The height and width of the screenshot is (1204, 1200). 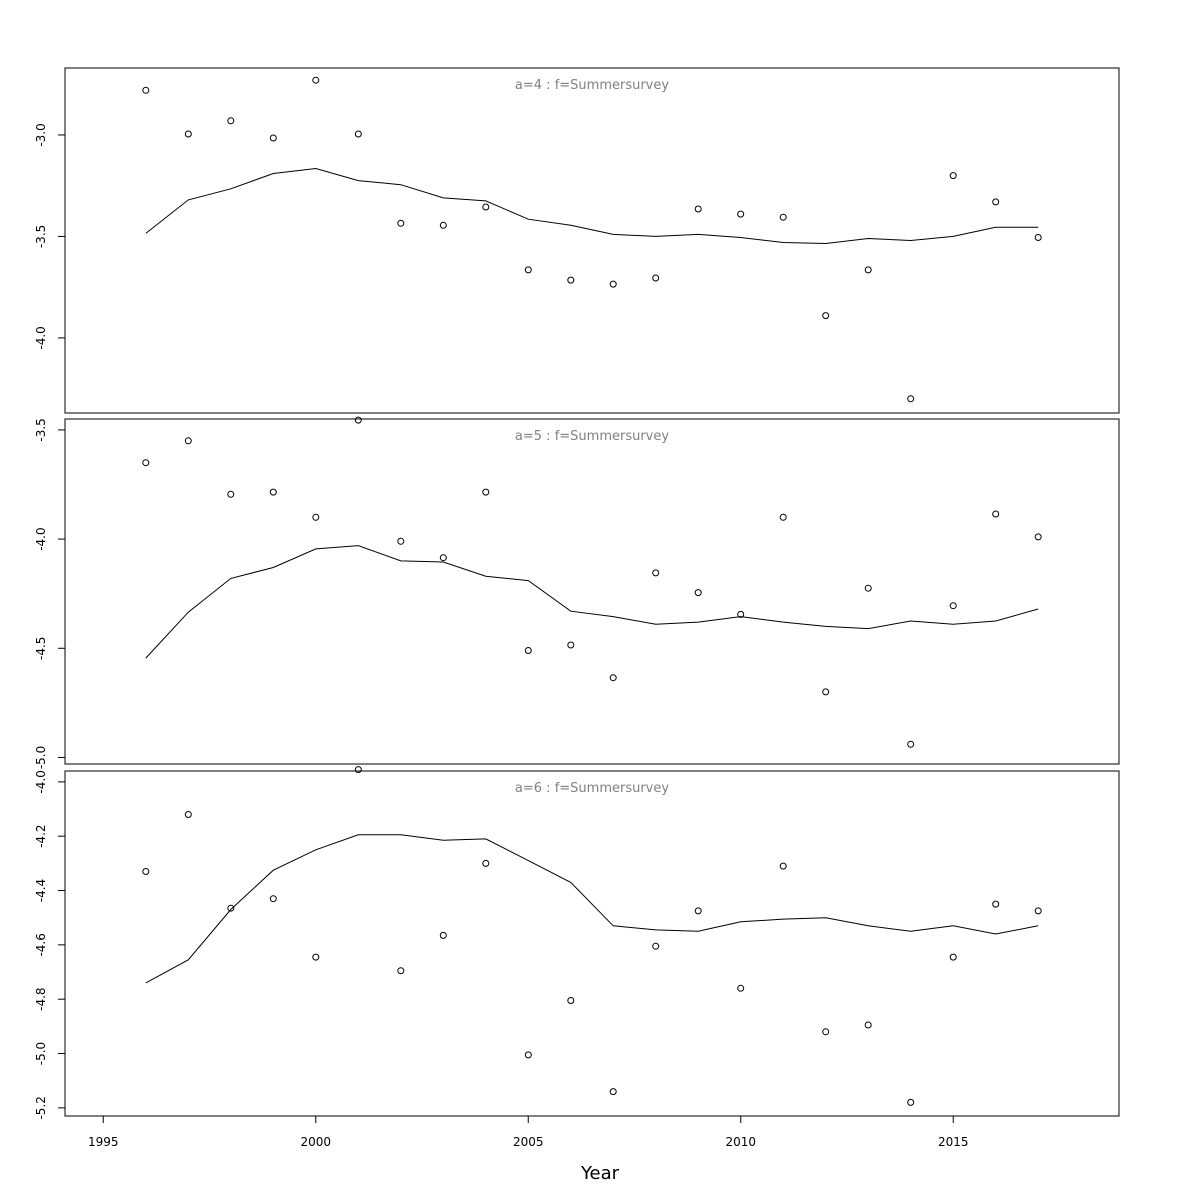 What do you see at coordinates (41, 890) in the screenshot?
I see `y-tick-label: -4.4` at bounding box center [41, 890].